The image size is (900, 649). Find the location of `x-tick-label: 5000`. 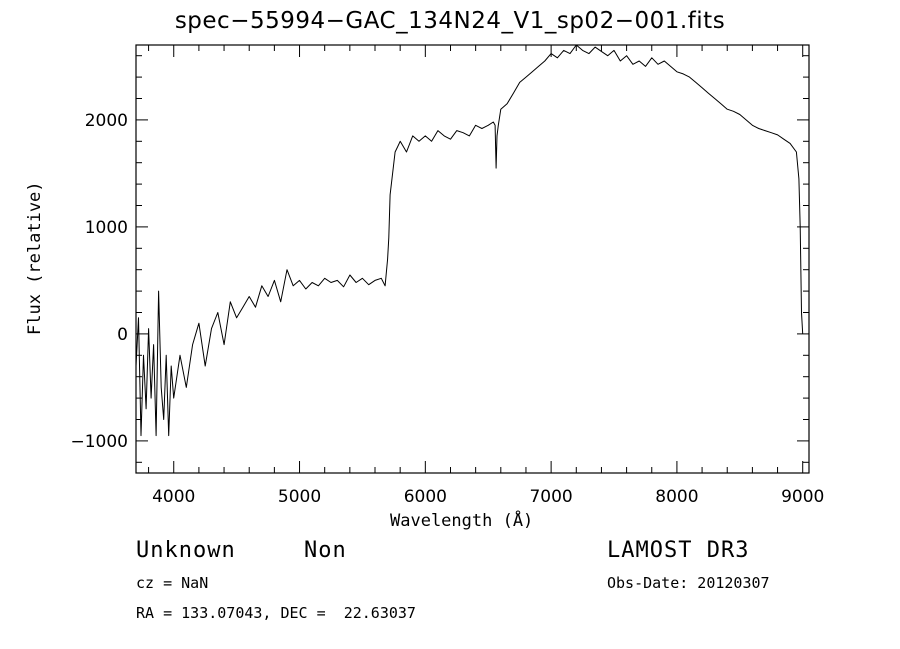

x-tick-label: 5000 is located at coordinates (299, 497).